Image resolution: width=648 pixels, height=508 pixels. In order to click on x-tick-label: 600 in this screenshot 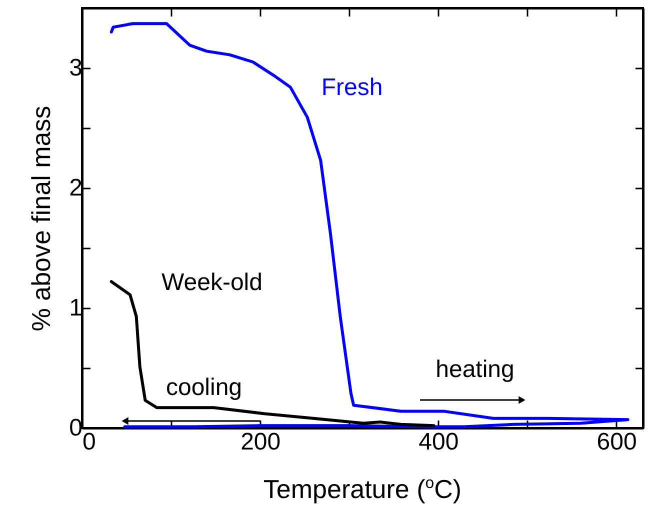, I will do `click(616, 442)`.